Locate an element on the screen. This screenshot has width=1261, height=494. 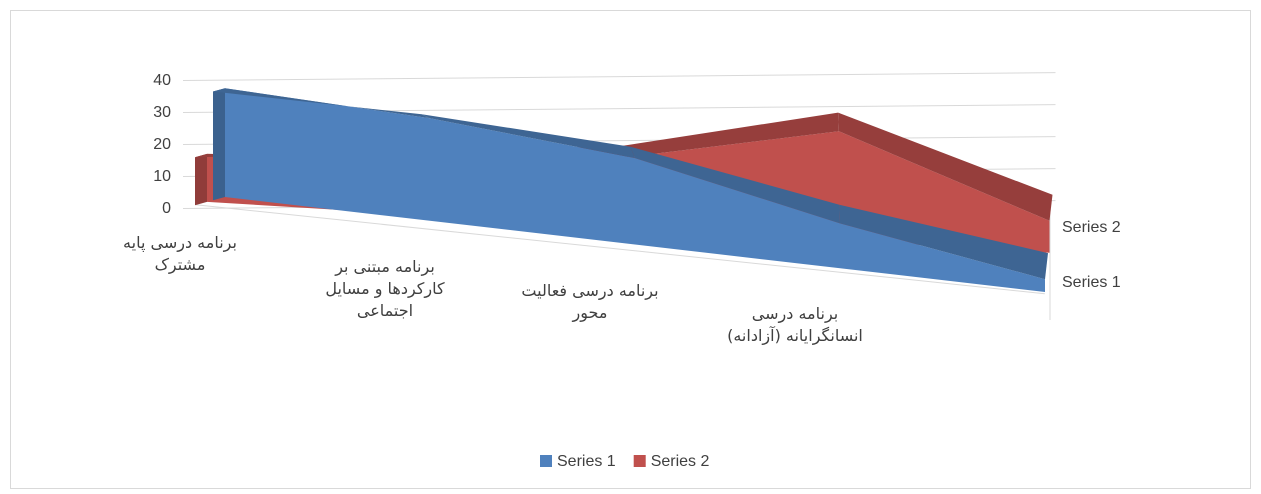
x-tick-label-box: برنامه درسی فعالیت محور is located at coordinates (590, 301).